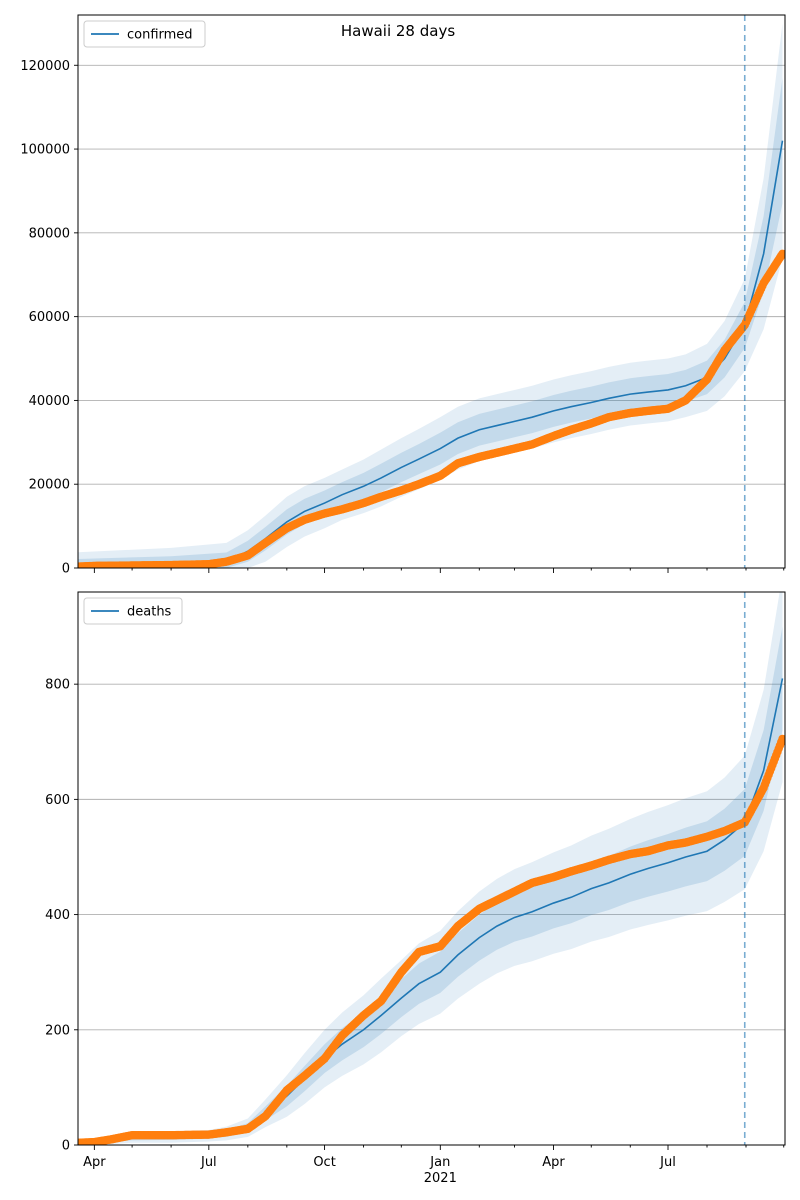 Image resolution: width=800 pixels, height=1200 pixels. What do you see at coordinates (160, 35) in the screenshot?
I see `legend-label: confirmed` at bounding box center [160, 35].